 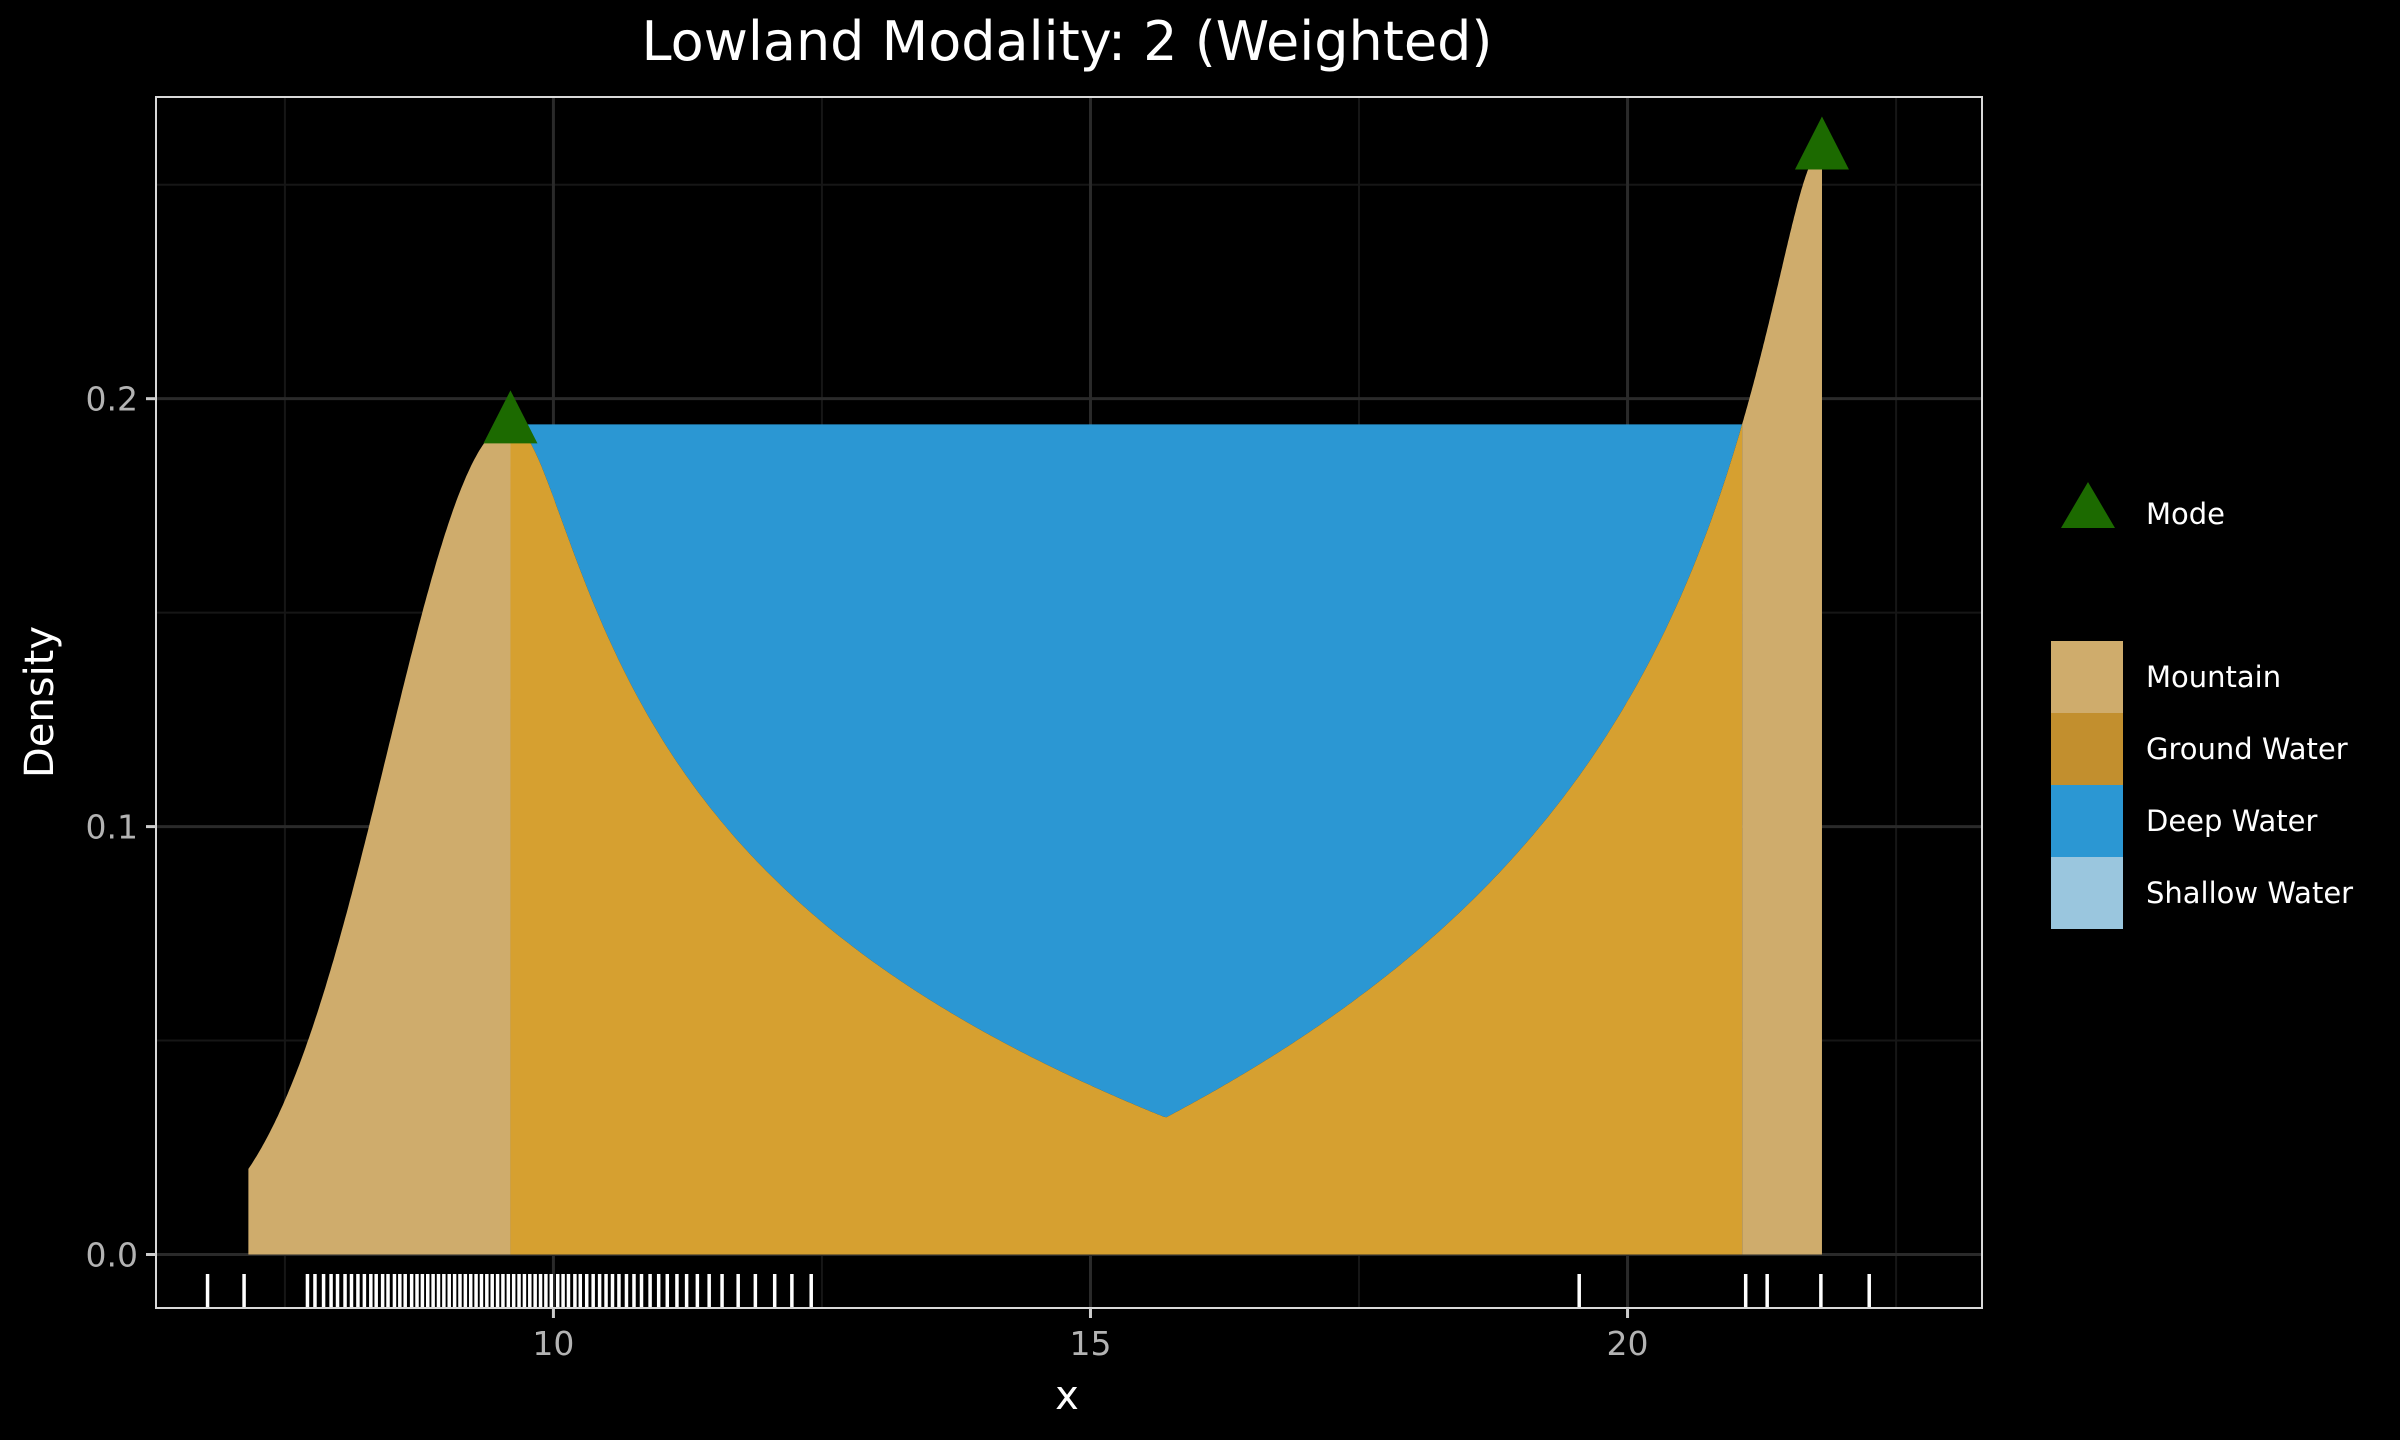 What do you see at coordinates (112, 827) in the screenshot?
I see `y-tick-label: 0.1` at bounding box center [112, 827].